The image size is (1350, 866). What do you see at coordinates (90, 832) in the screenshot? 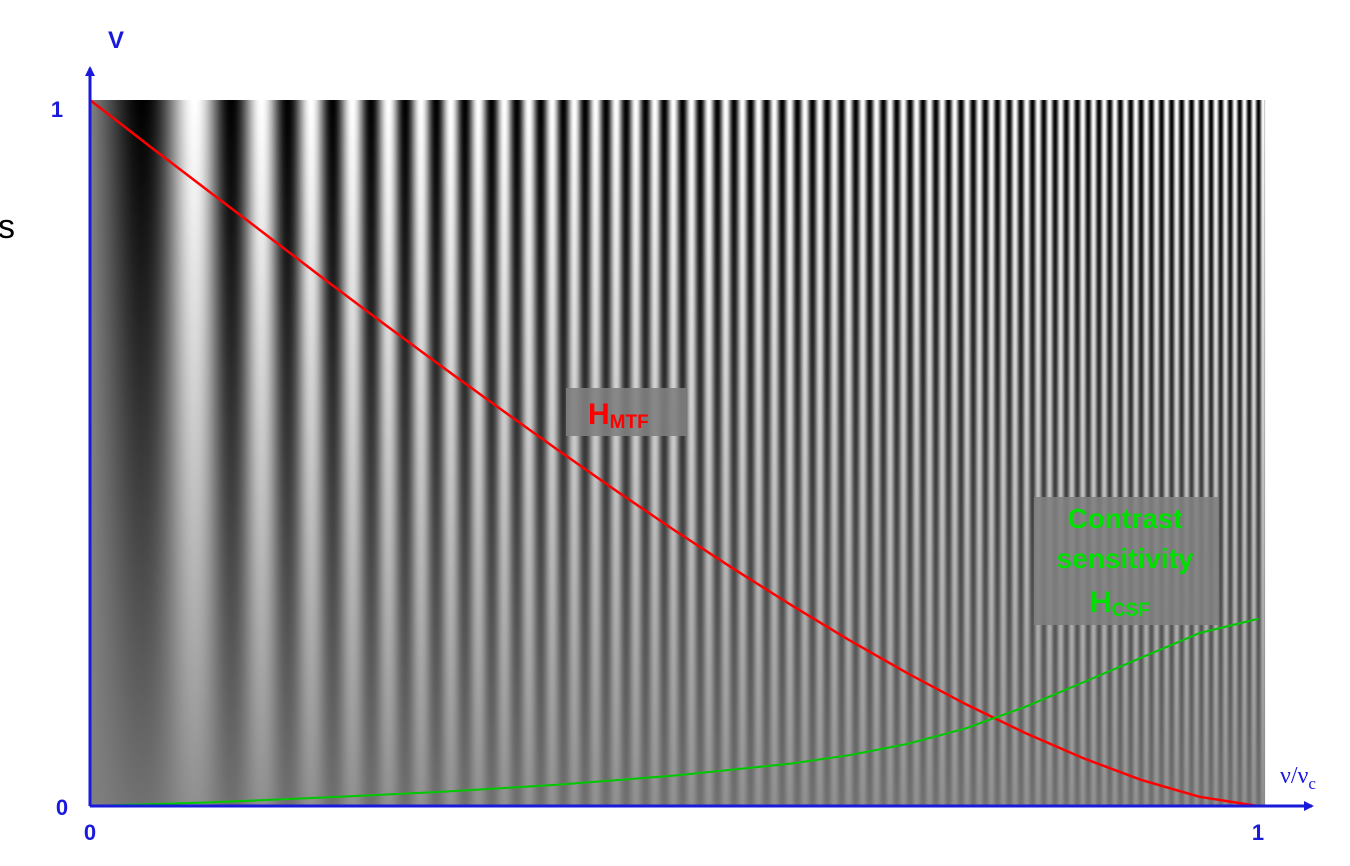
I see `x-tick-0: 0` at bounding box center [90, 832].